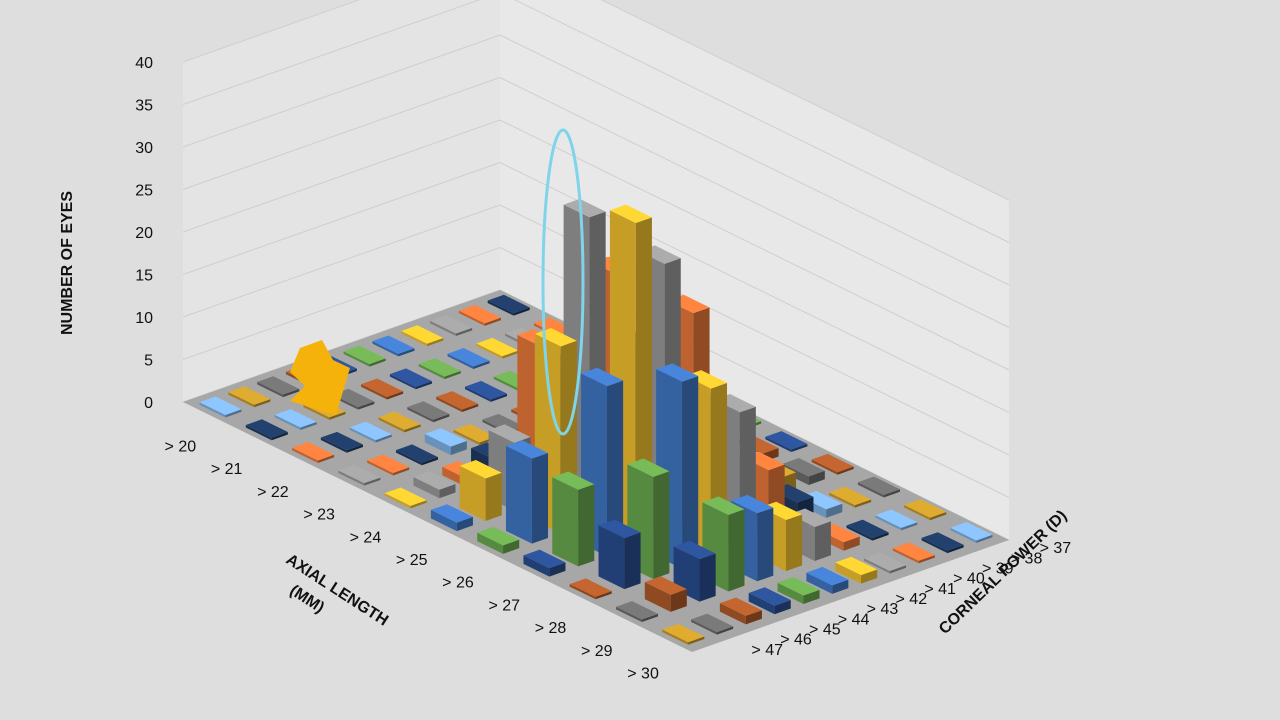 The height and width of the screenshot is (720, 1280). Describe the element at coordinates (563, 282) in the screenshot. I see `highlight-ellipse` at that location.